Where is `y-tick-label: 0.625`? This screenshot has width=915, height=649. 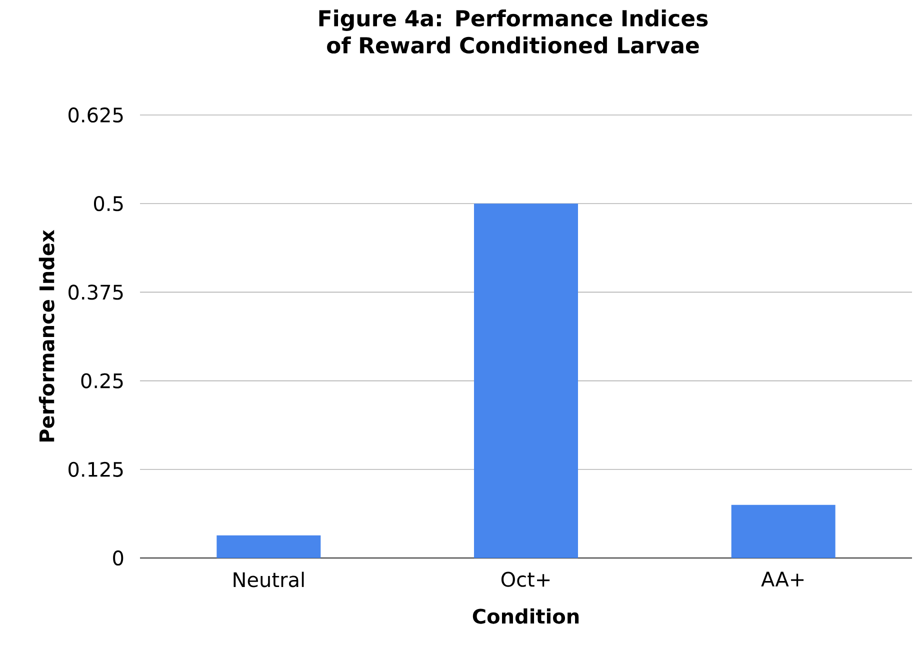 y-tick-label: 0.625 is located at coordinates (95, 115).